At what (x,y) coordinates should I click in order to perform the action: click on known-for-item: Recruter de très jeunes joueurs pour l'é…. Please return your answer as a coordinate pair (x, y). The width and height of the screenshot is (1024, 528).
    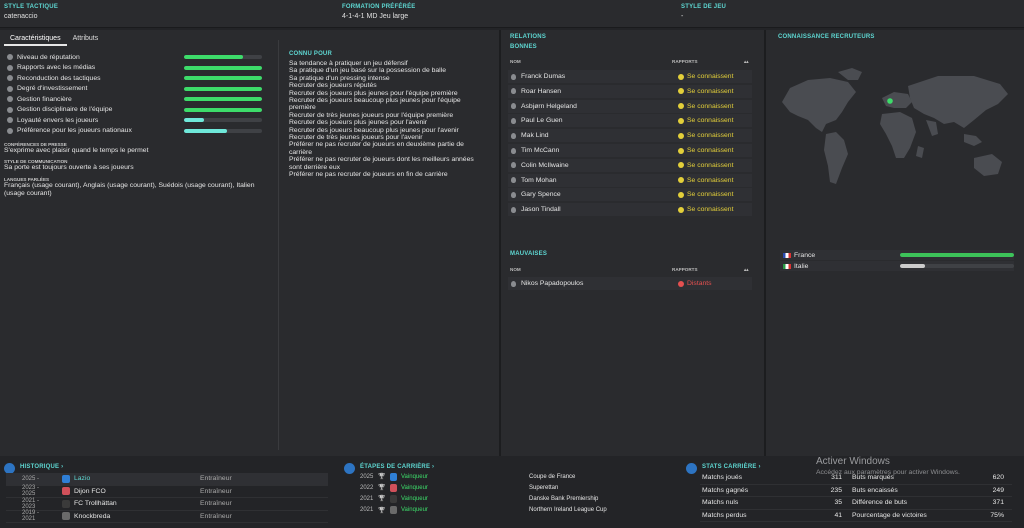
    Looking at the image, I should click on (371, 115).